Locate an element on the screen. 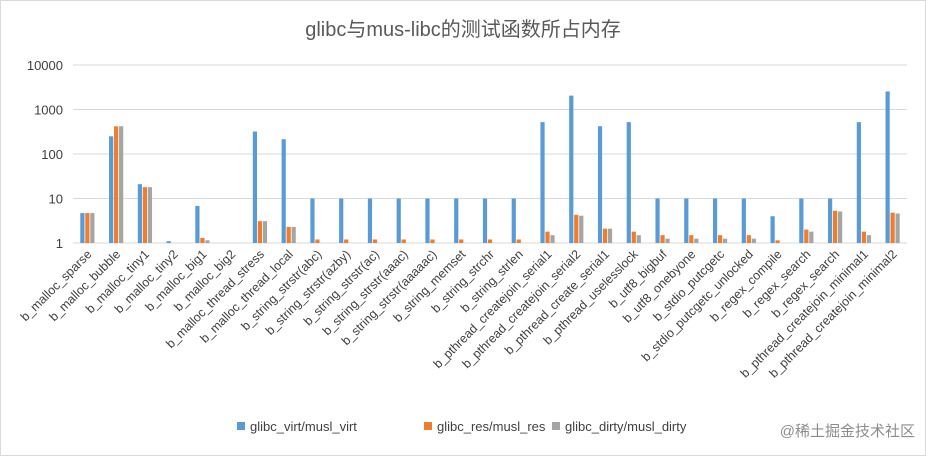  y-tick-label: 10000 is located at coordinates (45, 65).